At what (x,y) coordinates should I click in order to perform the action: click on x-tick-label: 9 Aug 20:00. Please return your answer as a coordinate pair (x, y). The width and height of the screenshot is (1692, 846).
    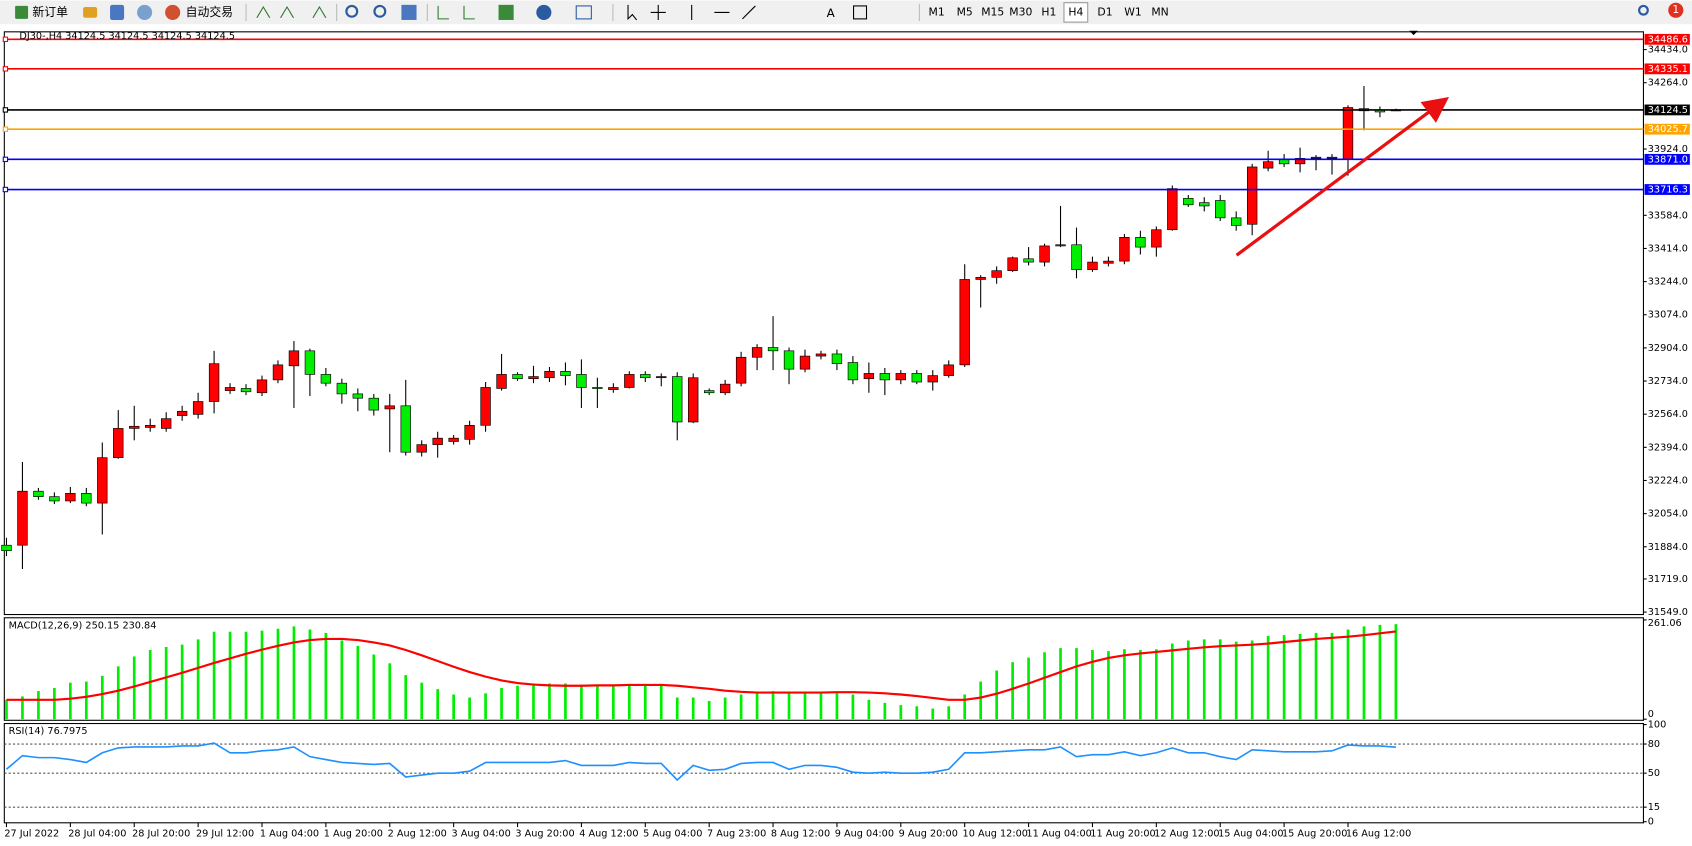
    Looking at the image, I should click on (928, 834).